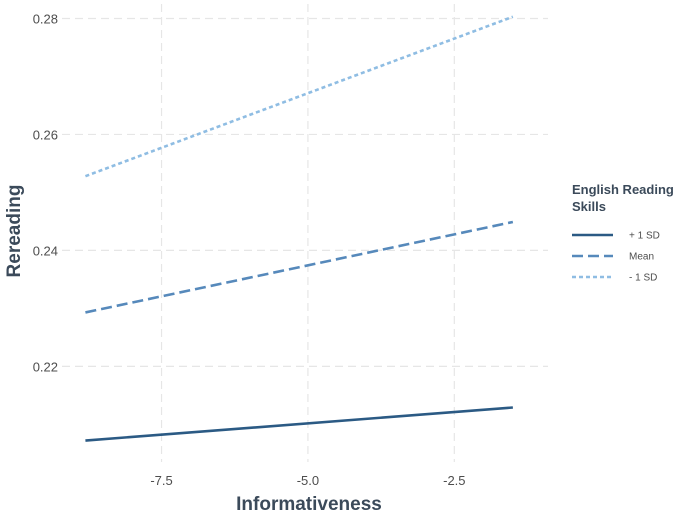 This screenshot has width=685, height=513. What do you see at coordinates (623, 189) in the screenshot?
I see `legend-title-line-1: English Reading` at bounding box center [623, 189].